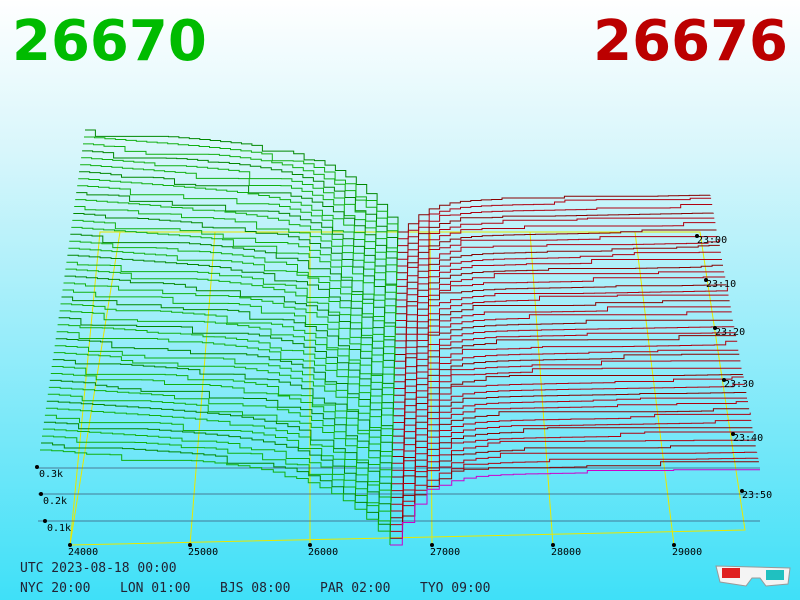  Describe the element at coordinates (203, 552) in the screenshot. I see `price-label: 25000` at that location.